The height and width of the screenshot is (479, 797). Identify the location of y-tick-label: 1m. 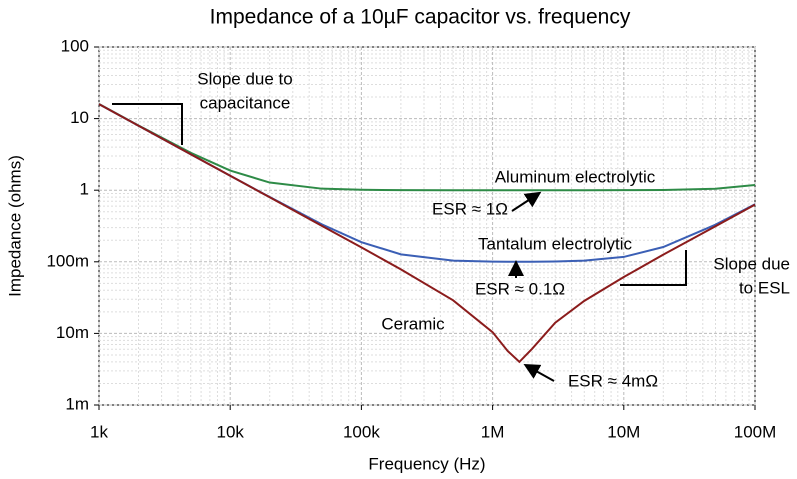
(77, 403).